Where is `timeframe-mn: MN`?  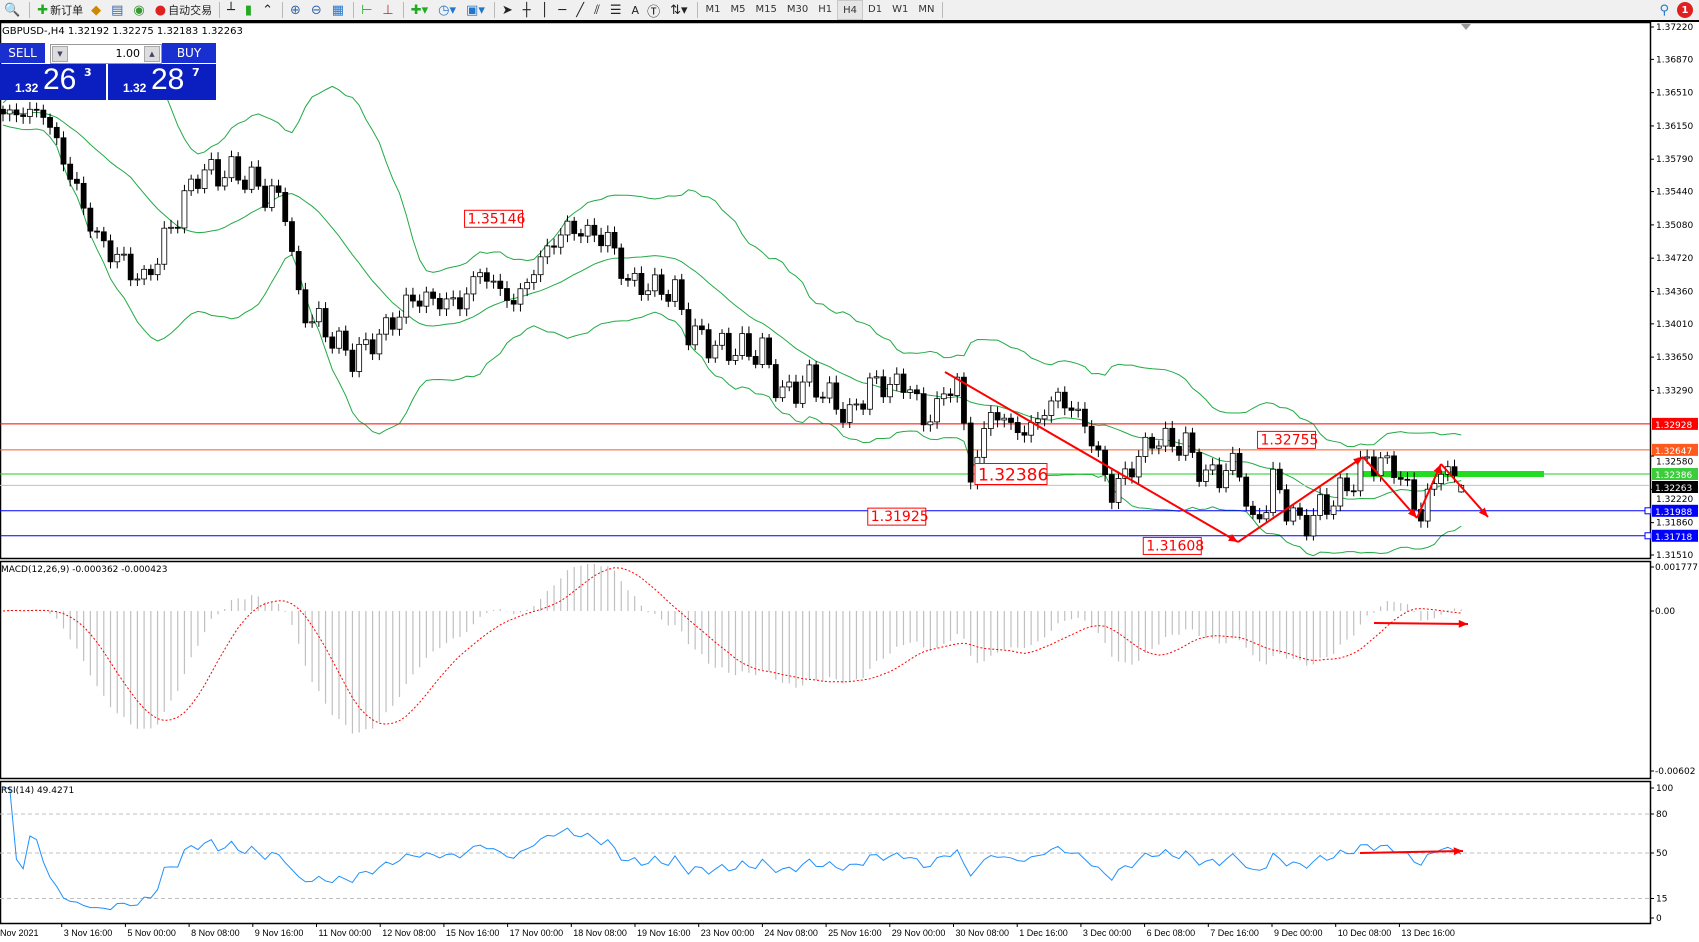 timeframe-mn: MN is located at coordinates (926, 9).